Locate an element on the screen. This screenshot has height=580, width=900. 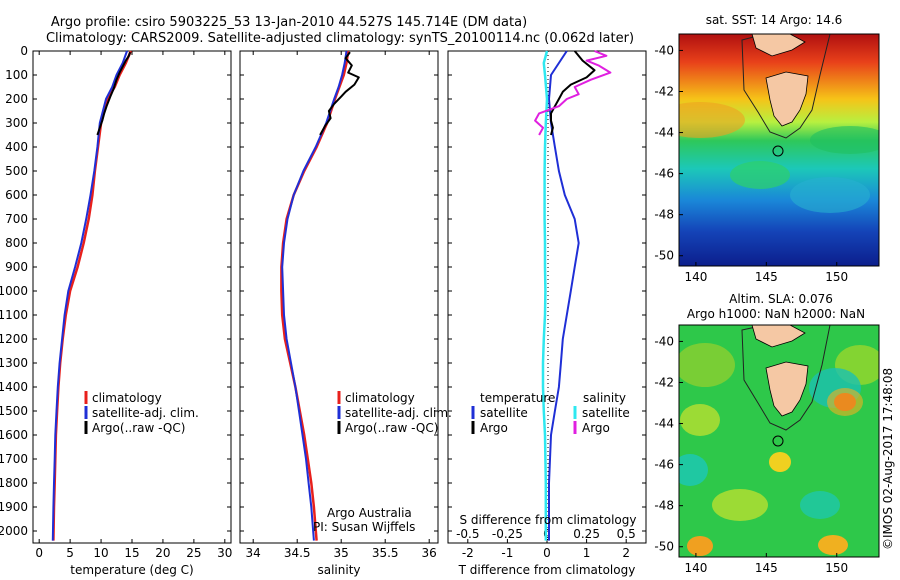
argo-australia-label: Argo Australia is located at coordinates (369, 513).